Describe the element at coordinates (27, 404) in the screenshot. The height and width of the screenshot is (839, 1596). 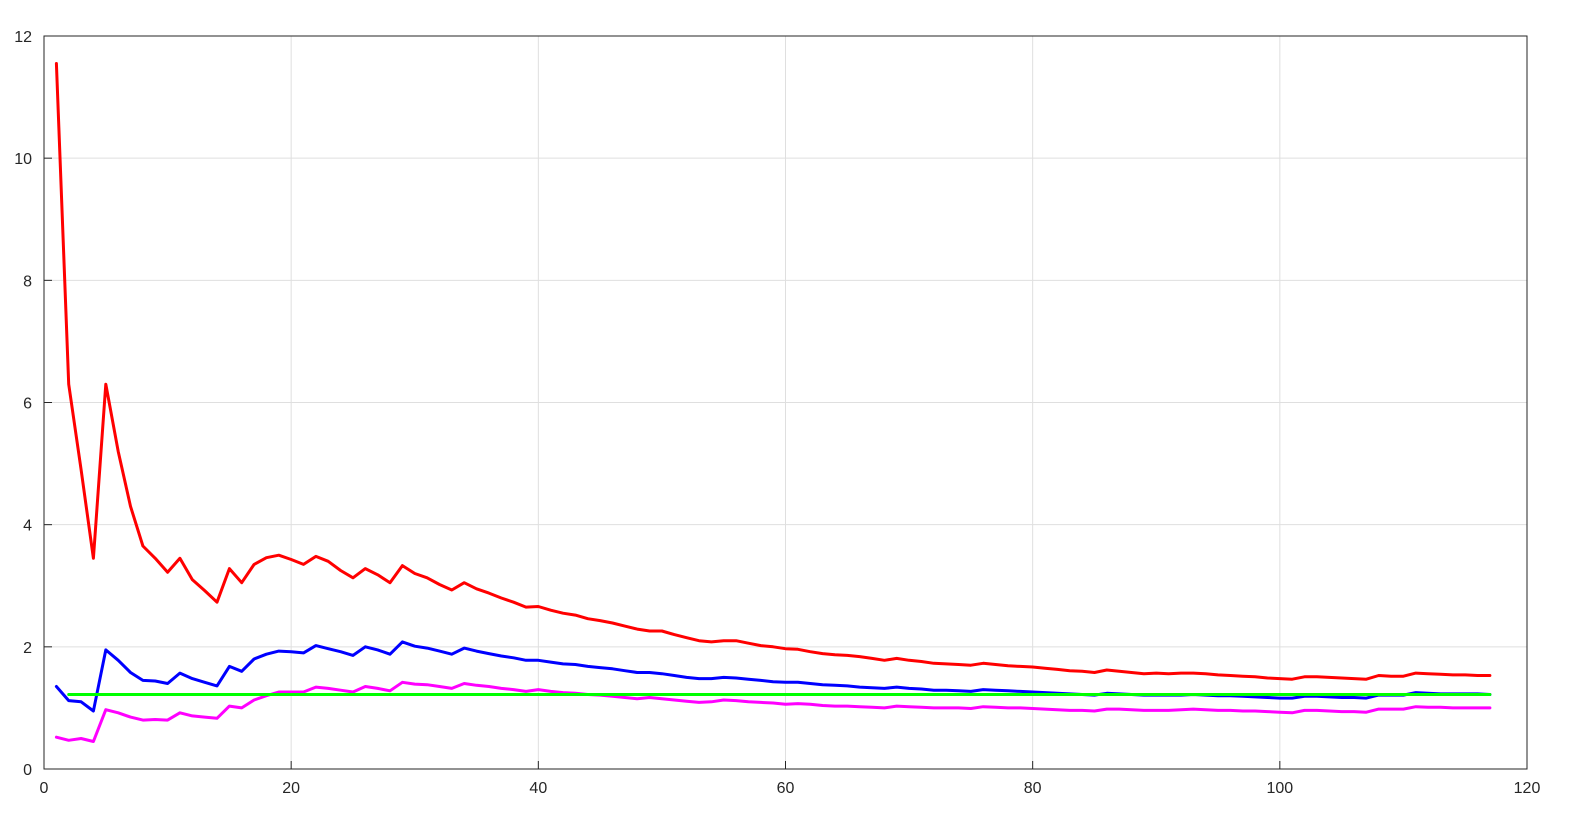
I see `y-tick-label: 6` at that location.